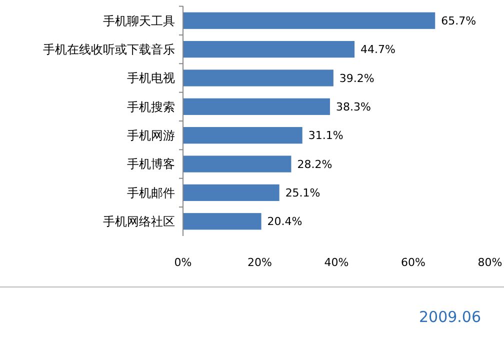 The width and height of the screenshot is (504, 344). Describe the element at coordinates (490, 262) in the screenshot. I see `x-tick-label: 80%` at that location.